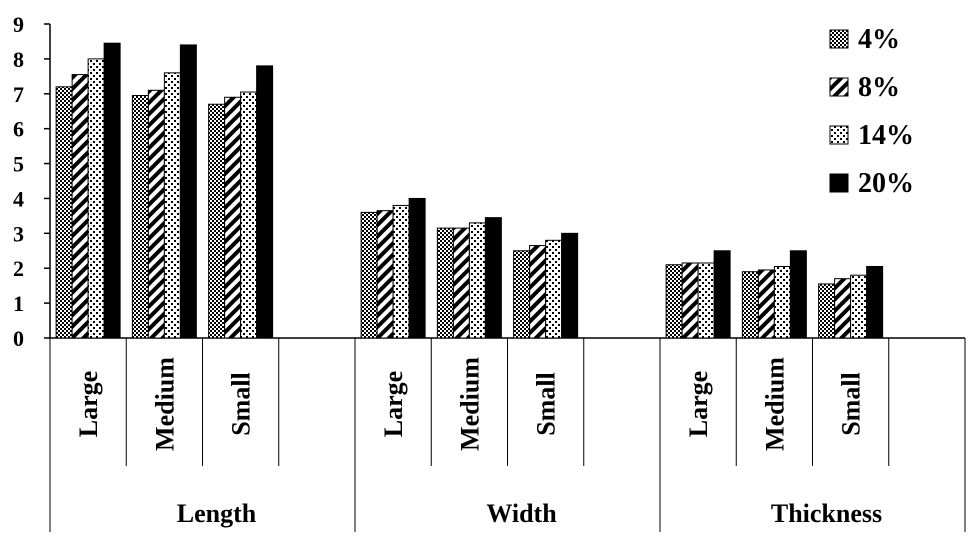 This screenshot has width=979, height=553. What do you see at coordinates (18, 164) in the screenshot?
I see `y-tick-label: 5` at bounding box center [18, 164].